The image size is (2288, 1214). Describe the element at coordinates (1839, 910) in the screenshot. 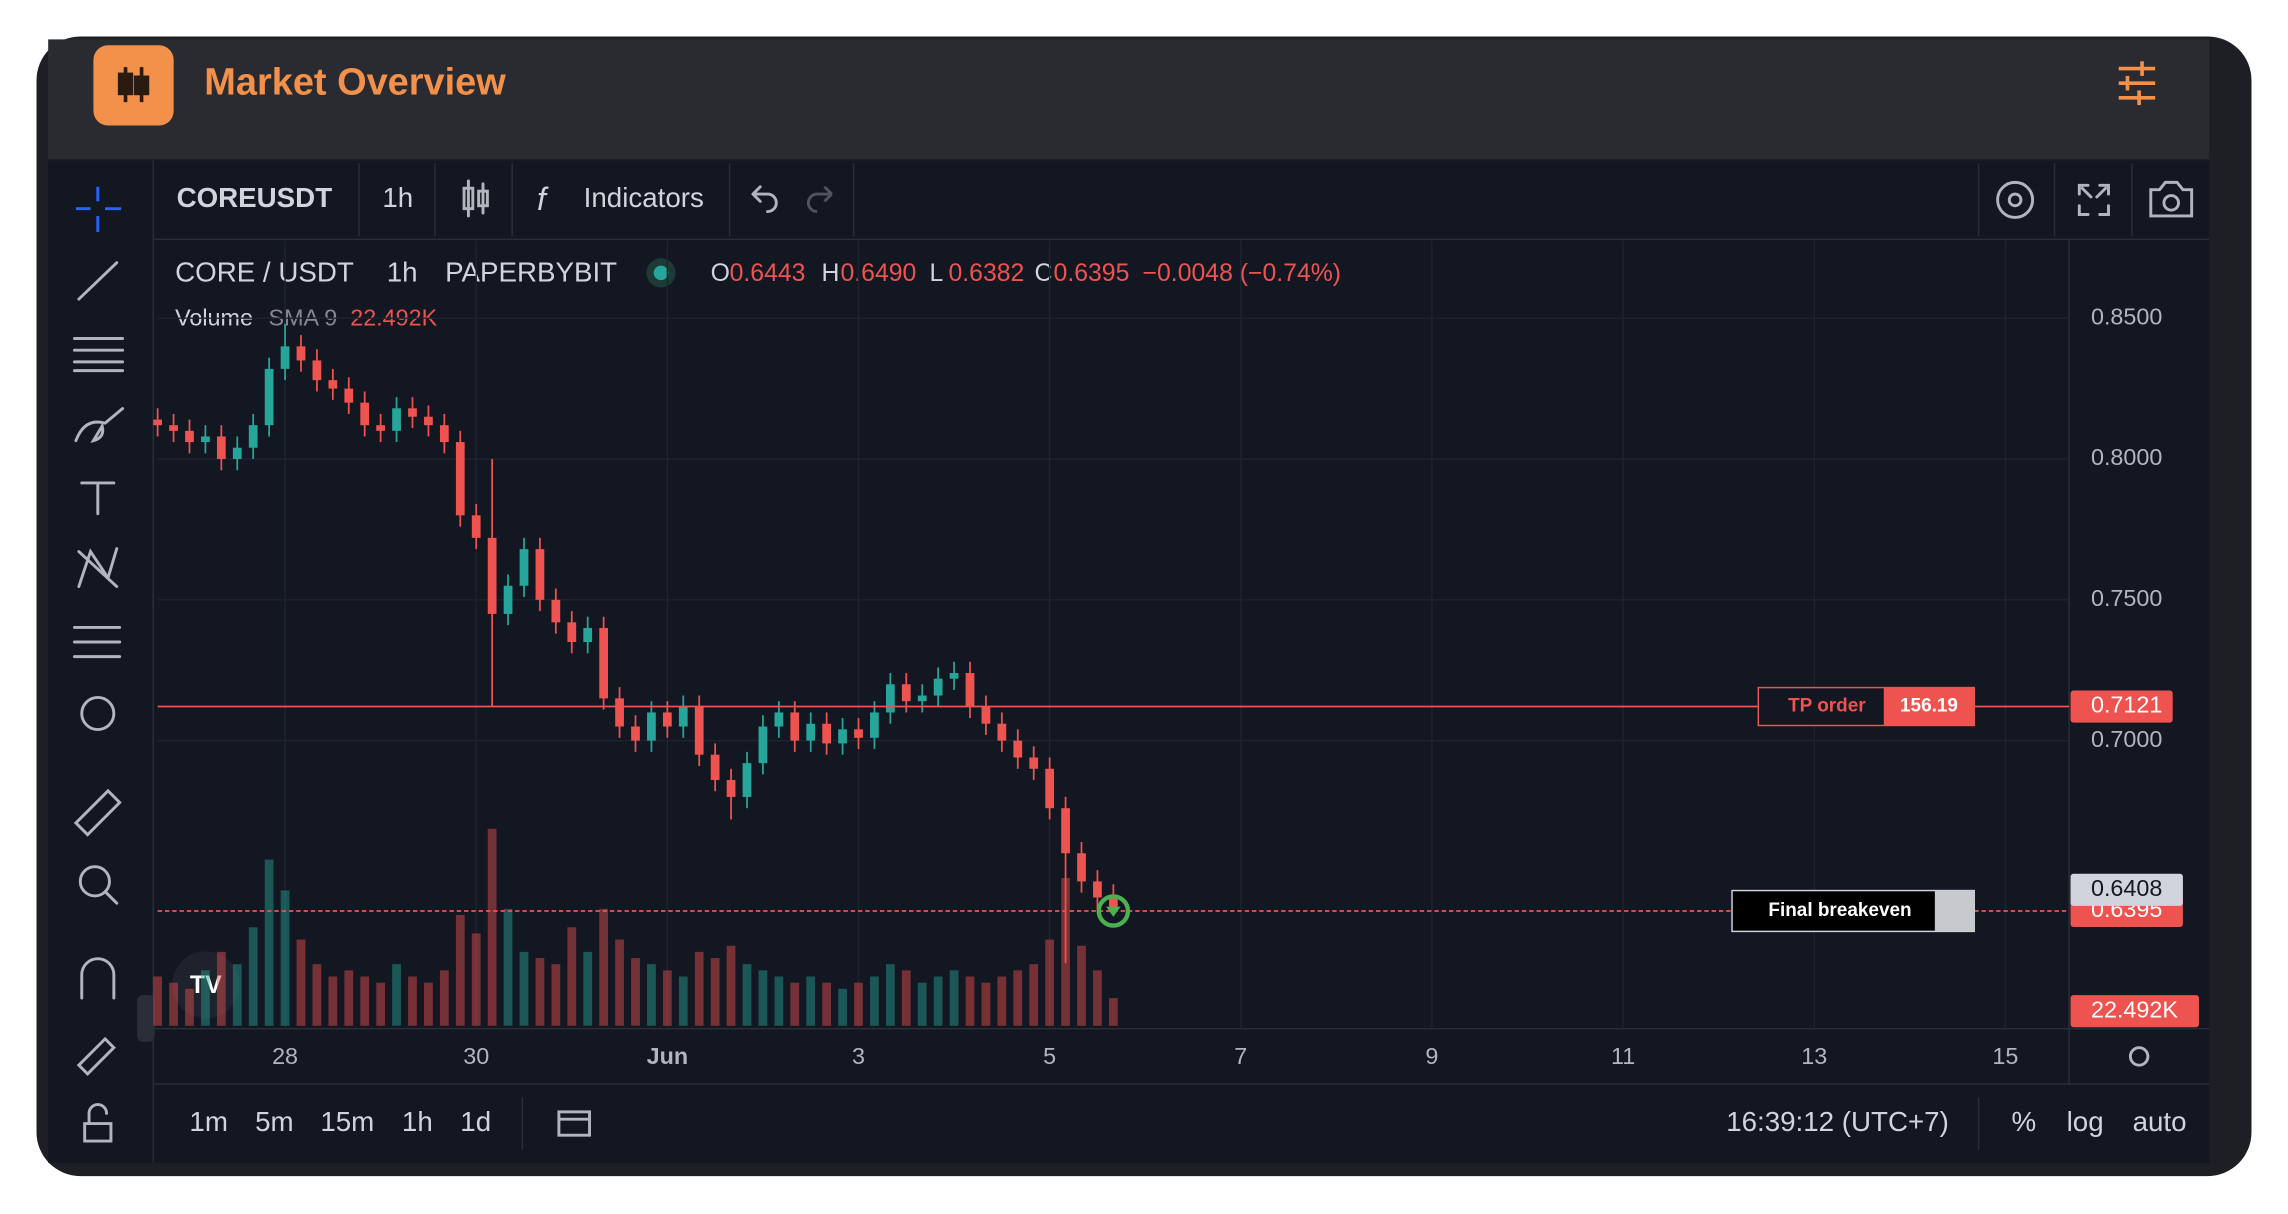

I see `order-label: Final breakeven` at that location.